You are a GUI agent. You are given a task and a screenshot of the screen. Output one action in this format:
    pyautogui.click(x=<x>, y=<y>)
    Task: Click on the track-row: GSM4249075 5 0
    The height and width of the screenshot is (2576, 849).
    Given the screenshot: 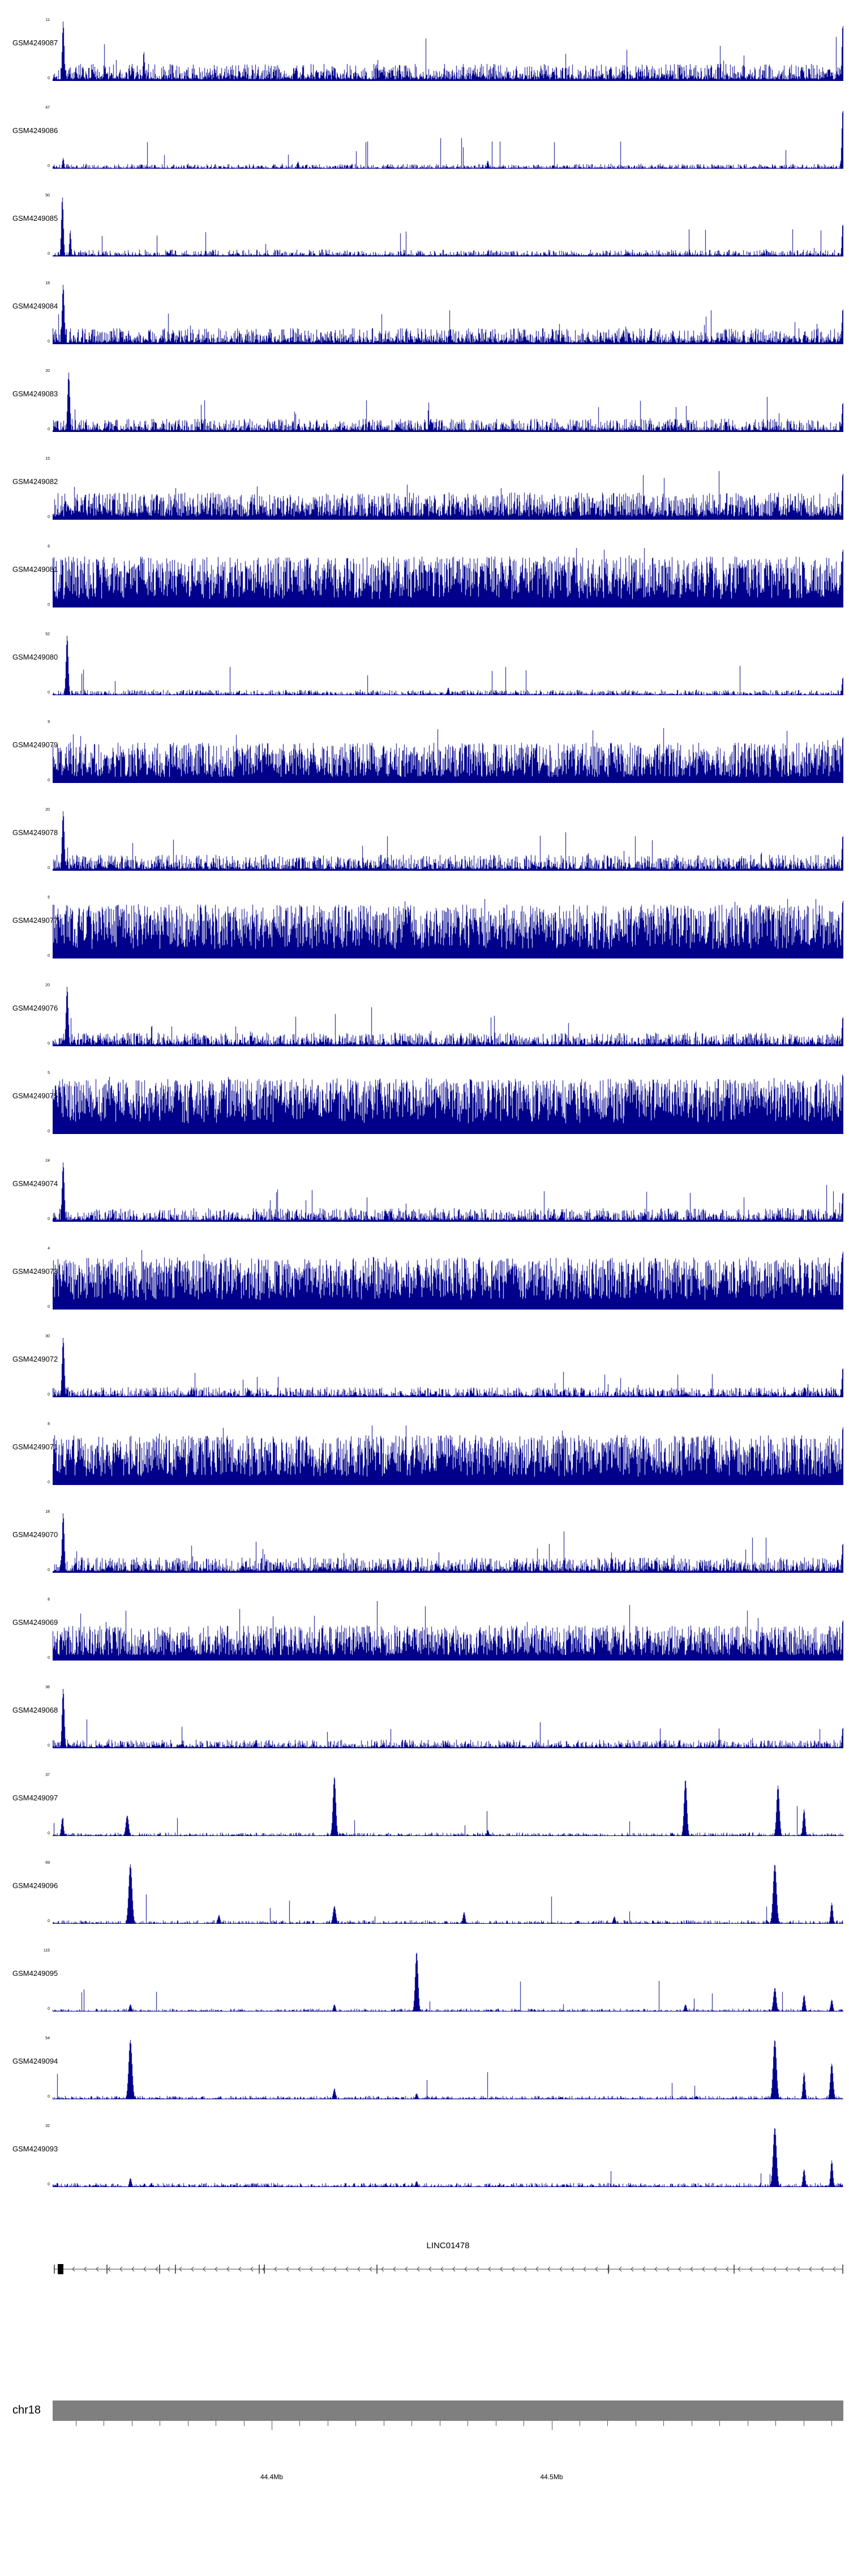 What is the action you would take?
    pyautogui.click(x=424, y=1114)
    